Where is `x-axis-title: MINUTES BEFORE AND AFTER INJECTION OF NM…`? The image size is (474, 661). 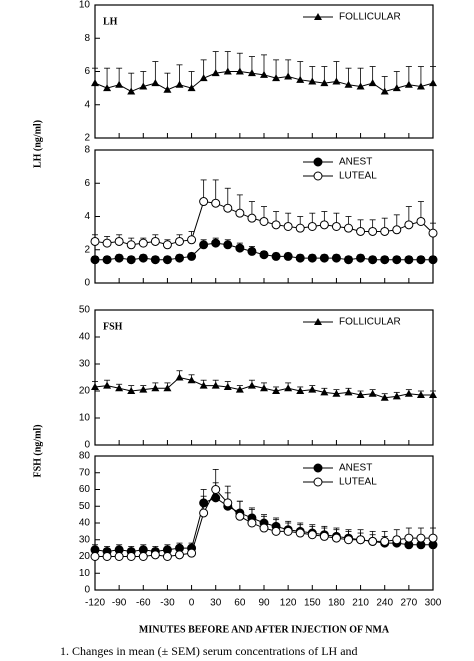
x-axis-title: MINUTES BEFORE AND AFTER INJECTION OF NM… is located at coordinates (264, 629).